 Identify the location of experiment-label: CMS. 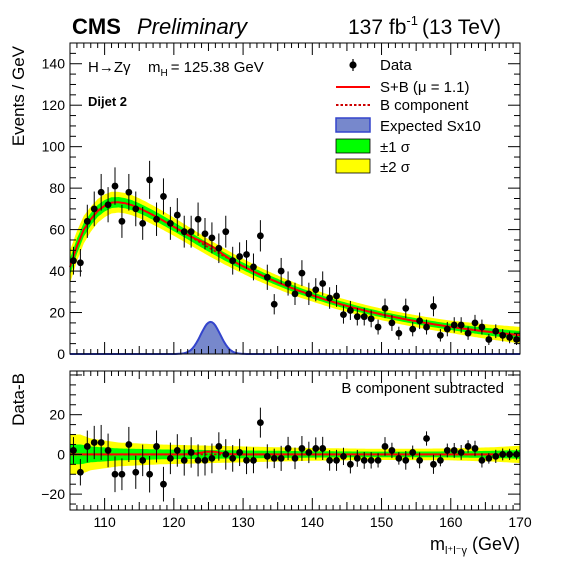
(96, 26).